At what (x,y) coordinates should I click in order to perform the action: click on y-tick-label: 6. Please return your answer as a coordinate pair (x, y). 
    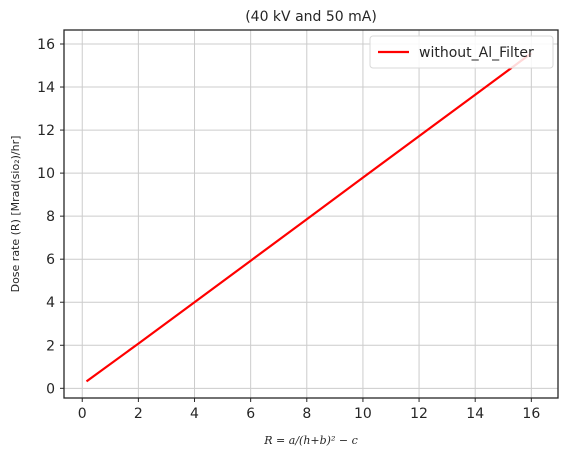
    Looking at the image, I should click on (50, 260).